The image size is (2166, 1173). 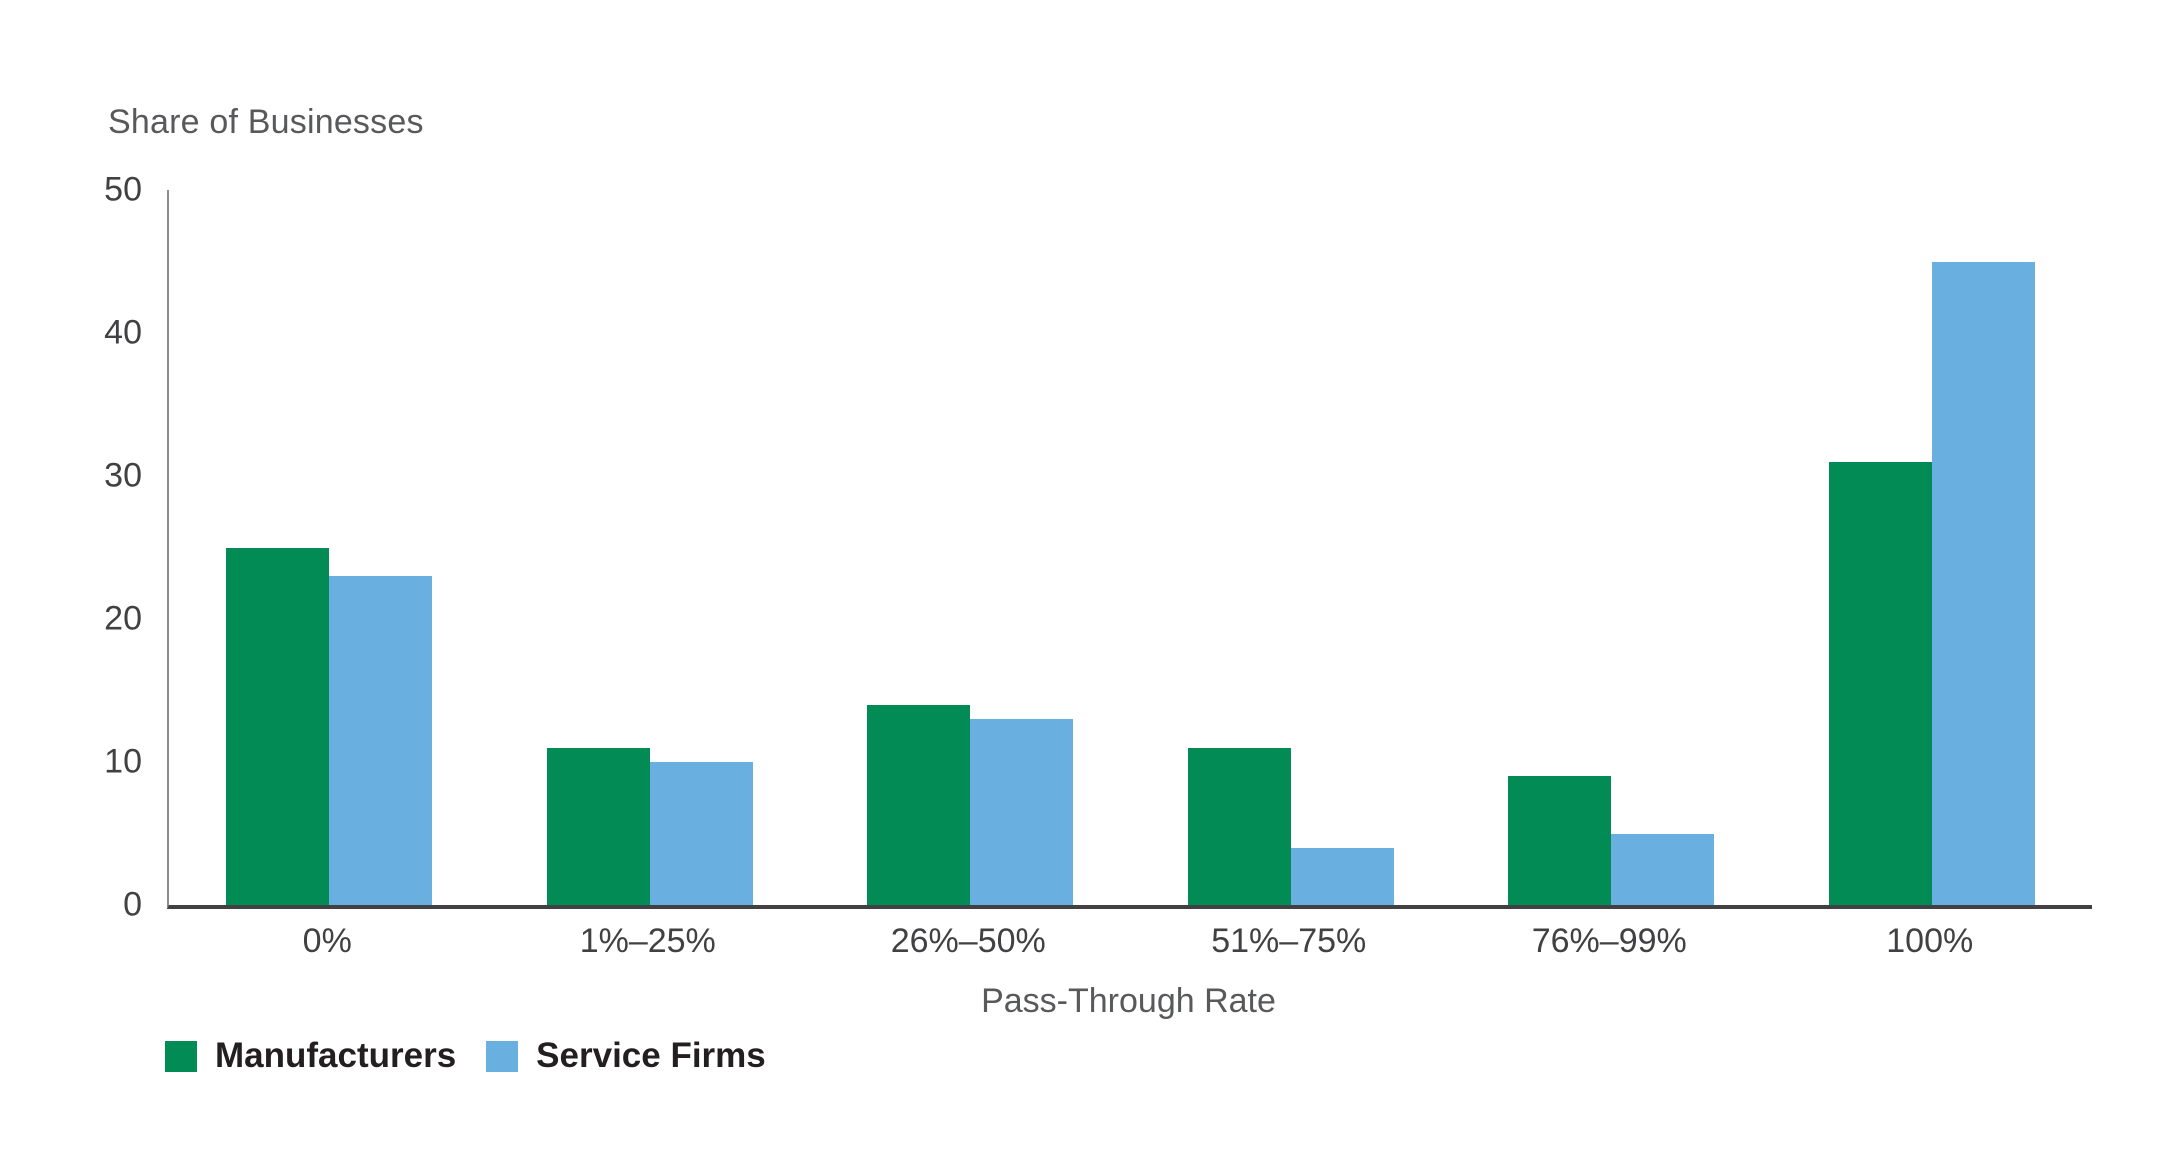 What do you see at coordinates (968, 941) in the screenshot?
I see `x-tick-label-26-50: 26%–50%` at bounding box center [968, 941].